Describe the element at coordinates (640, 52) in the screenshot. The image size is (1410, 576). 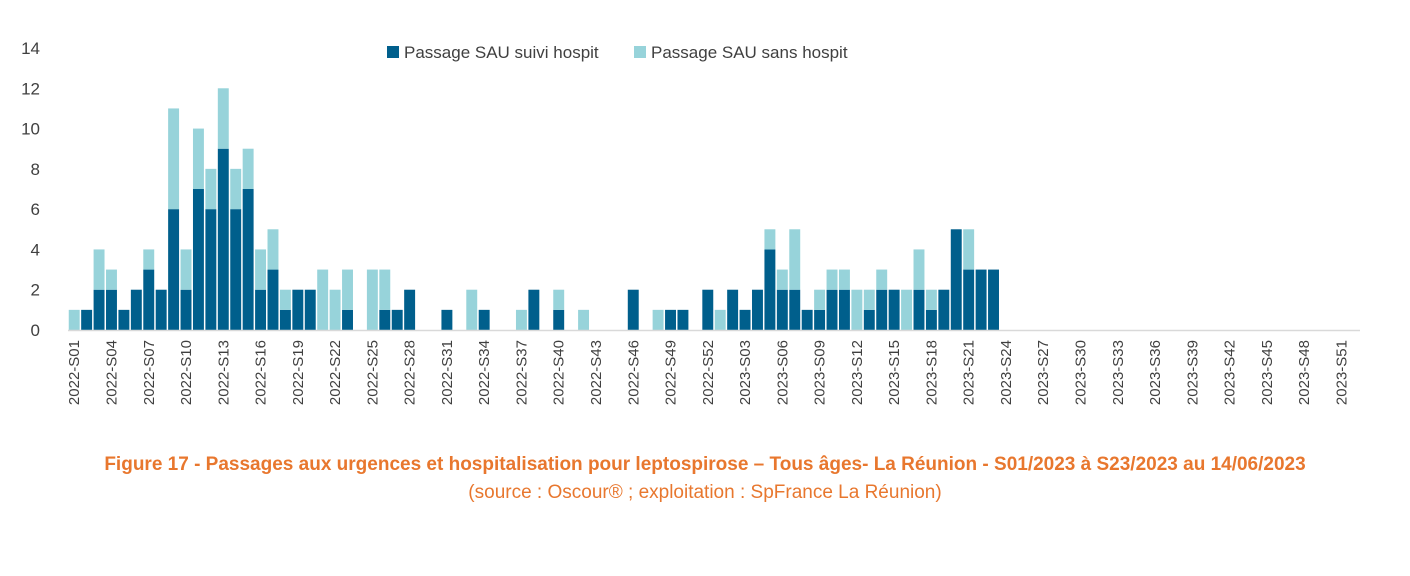
I see `legend-swatch-sans` at that location.